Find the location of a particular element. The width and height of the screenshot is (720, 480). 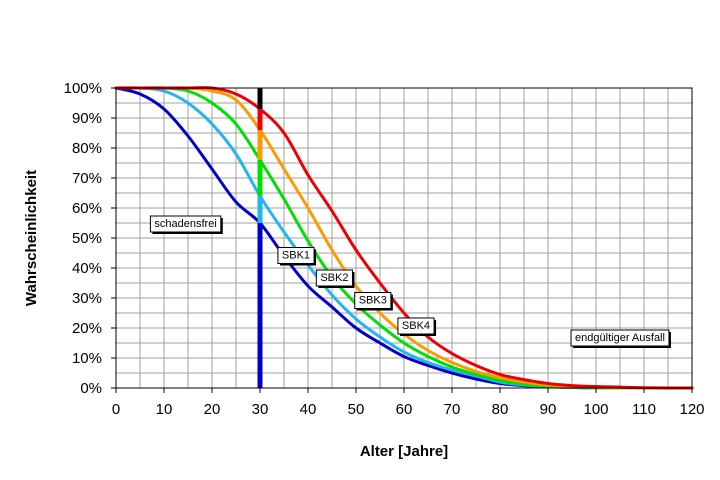

annotation-text: endgültiger Ausfall is located at coordinates (620, 338).